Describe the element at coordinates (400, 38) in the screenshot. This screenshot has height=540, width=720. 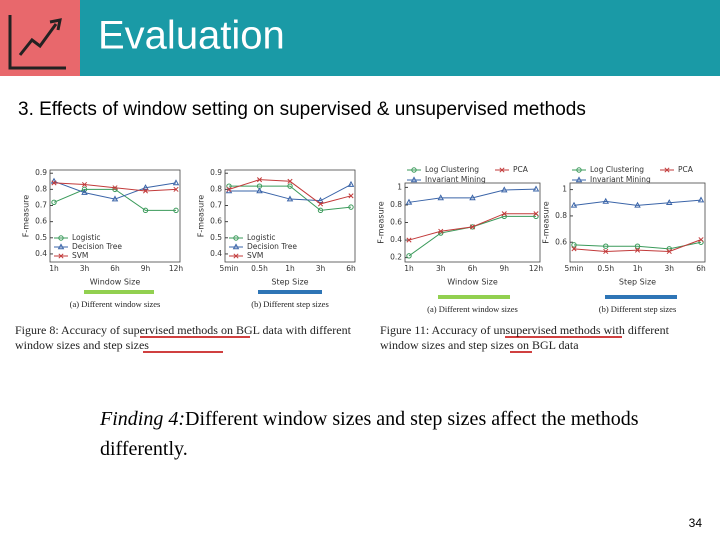
I see `header-band` at that location.